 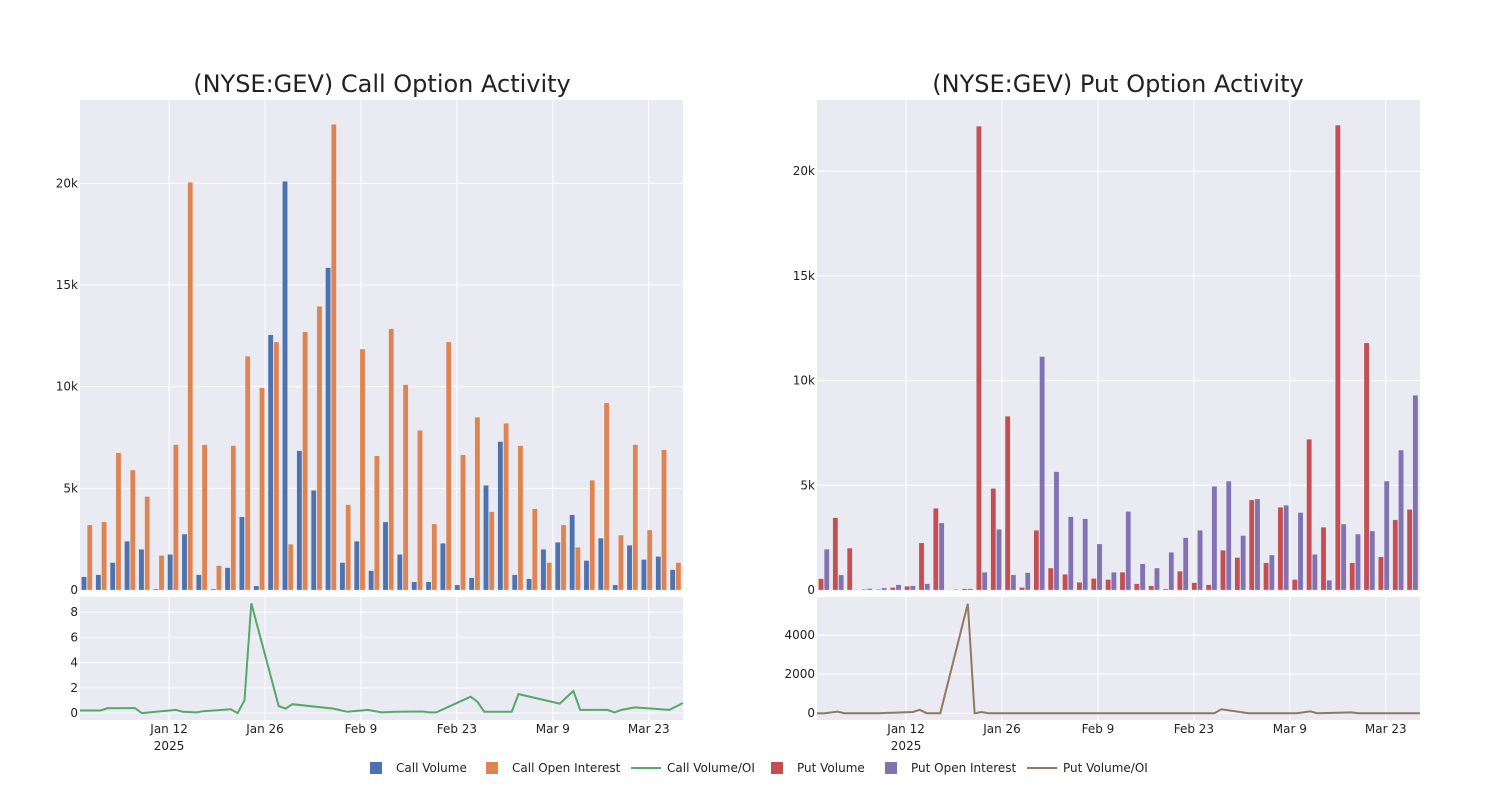 I want to click on bar-y-tick-label: 10k, so click(x=804, y=381).